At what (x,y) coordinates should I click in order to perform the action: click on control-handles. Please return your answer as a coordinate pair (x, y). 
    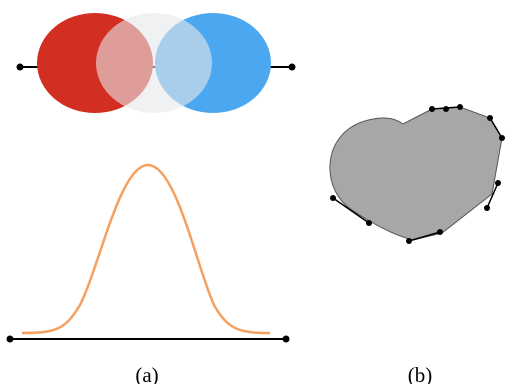
    Looking at the image, I should click on (417, 174).